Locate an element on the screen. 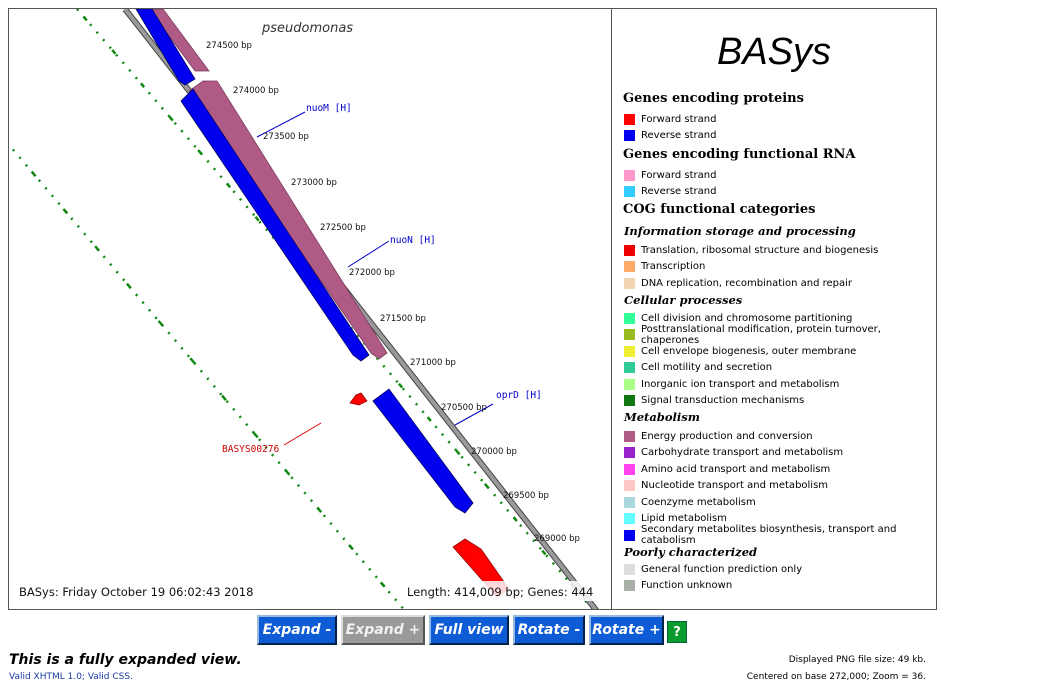  legend-item-label: Amino acid transport and metabolism is located at coordinates (736, 469).